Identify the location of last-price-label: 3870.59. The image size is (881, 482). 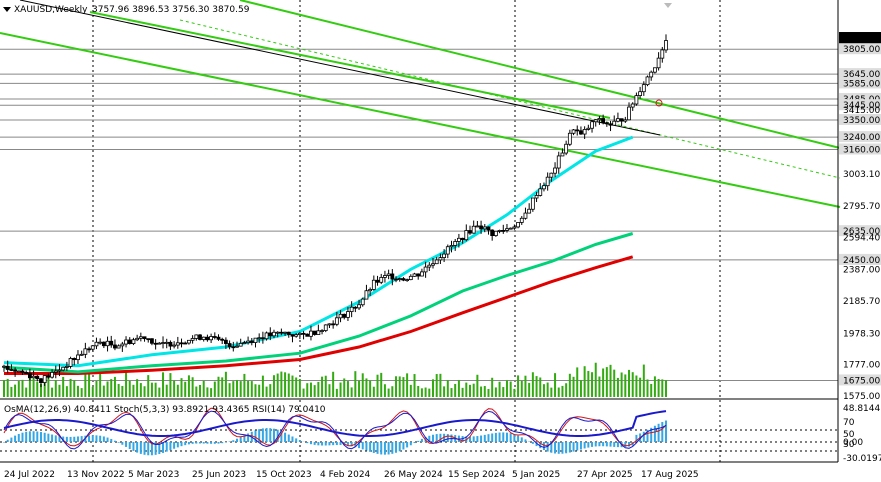
(861, 40).